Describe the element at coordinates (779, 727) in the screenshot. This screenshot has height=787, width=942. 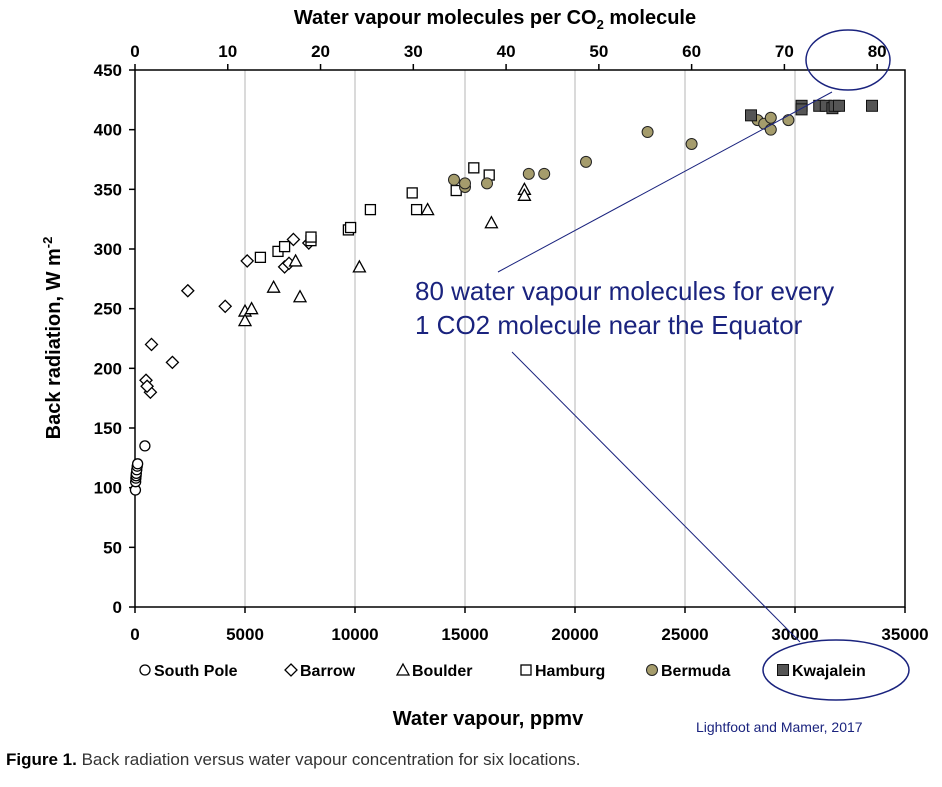
I see `credit-label: Lightfoot and Mamer, 2017` at that location.